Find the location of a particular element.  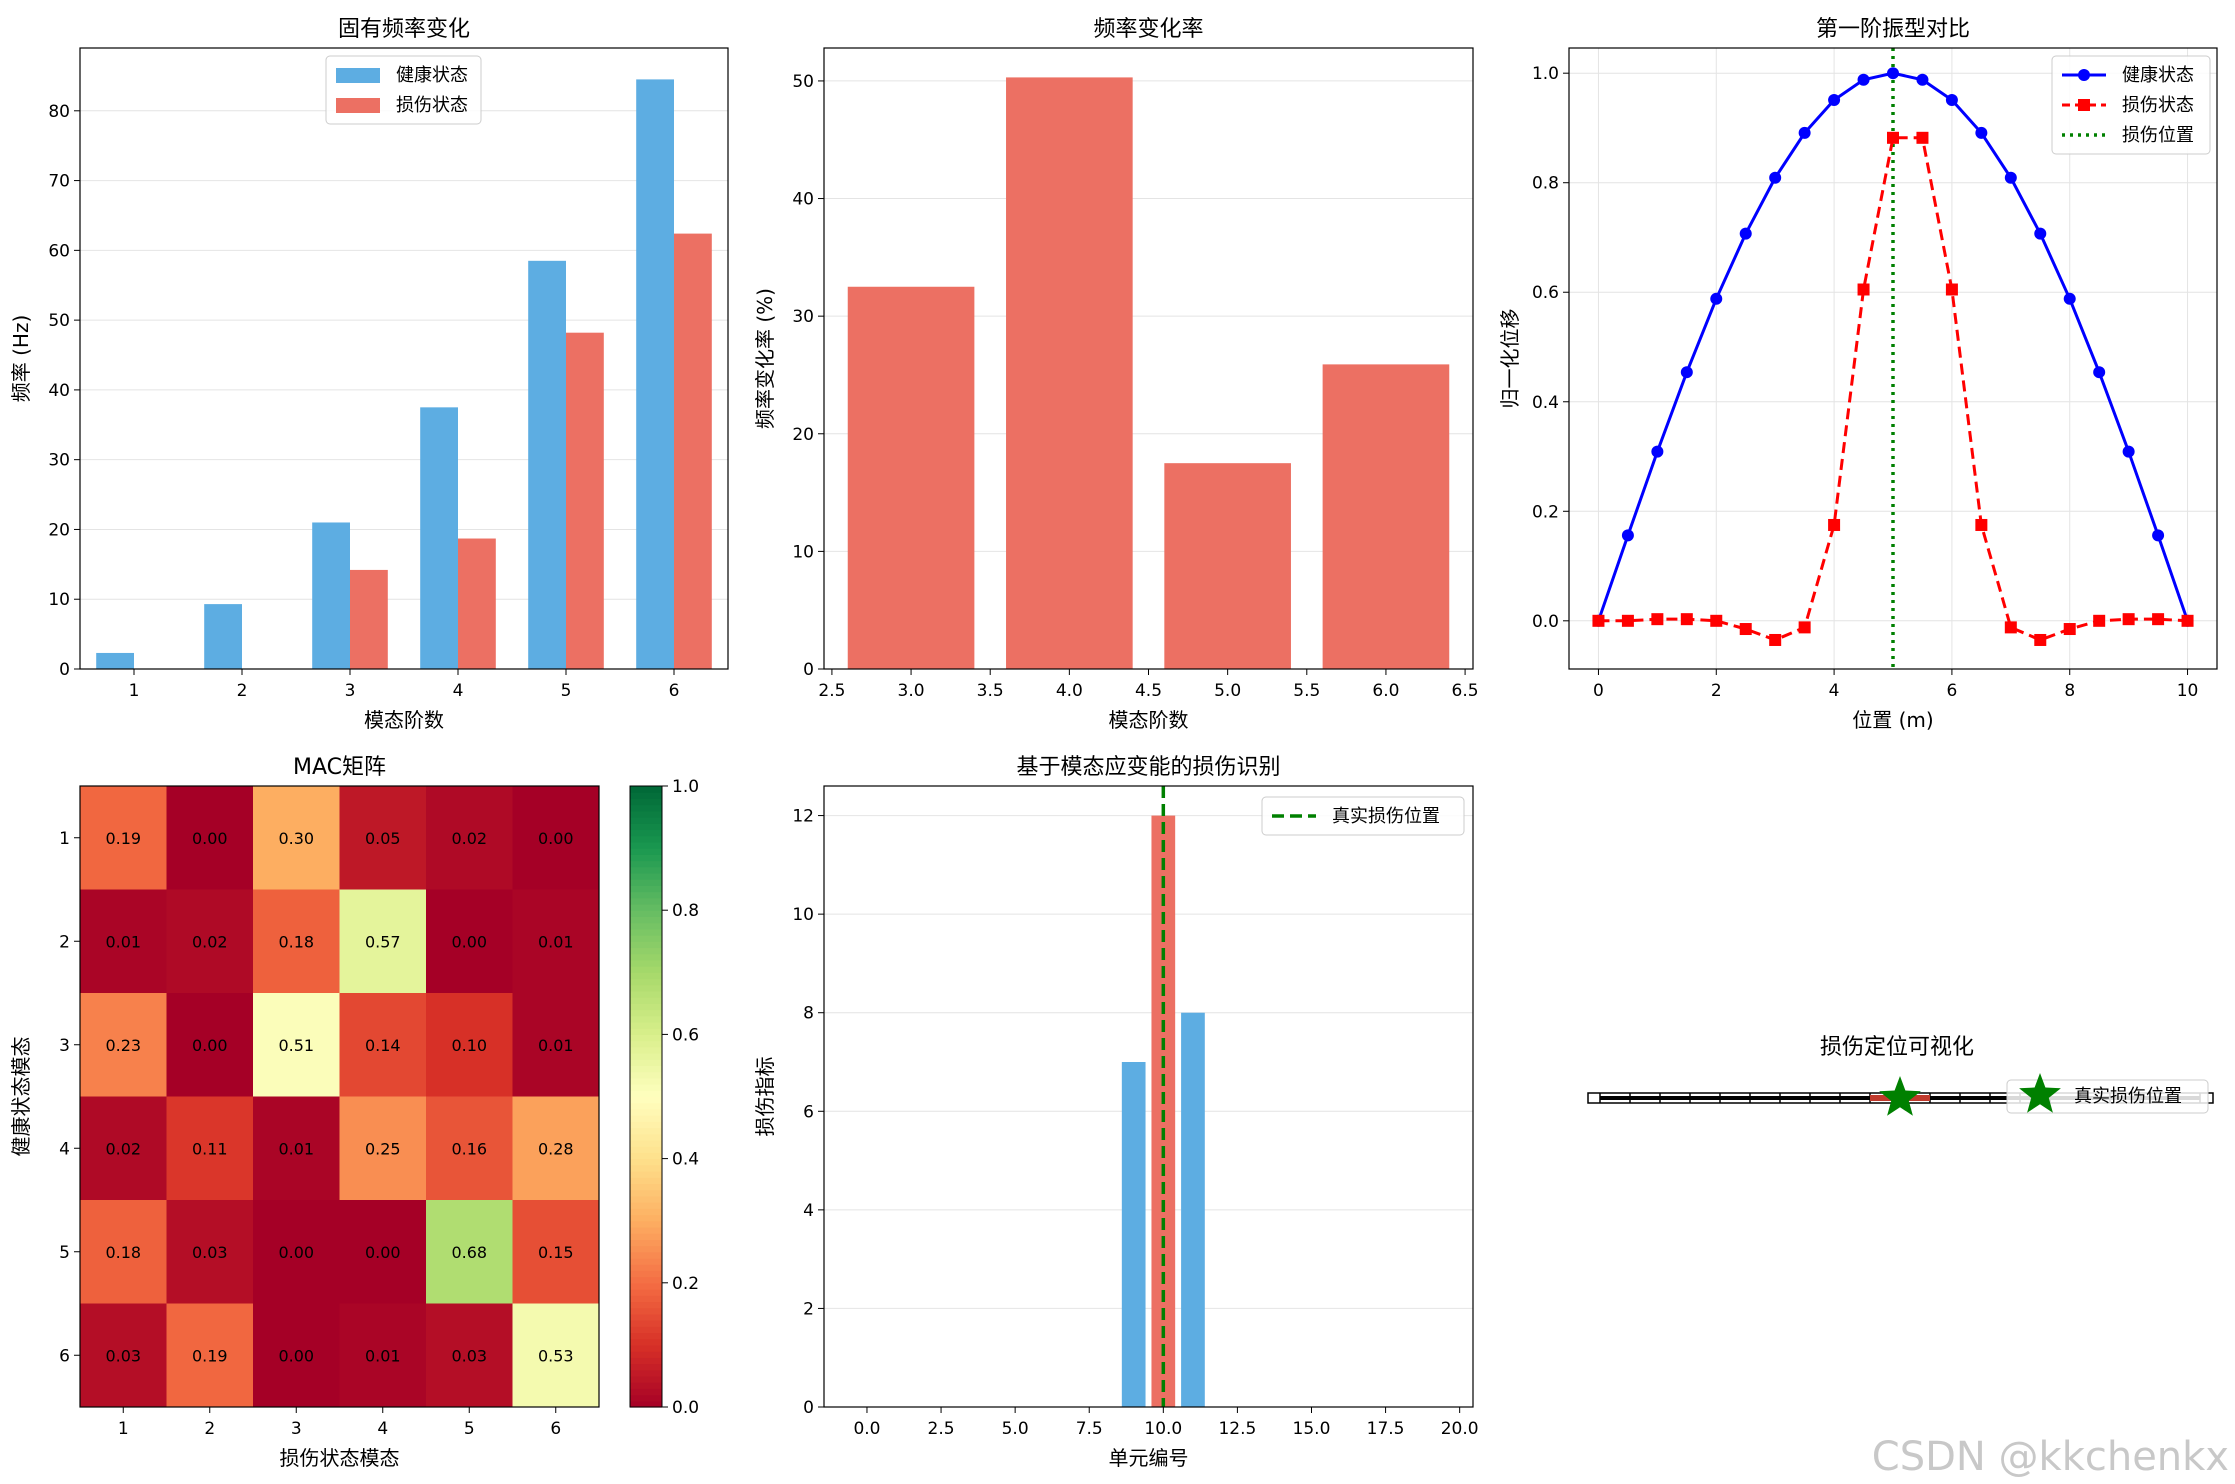

y-tick-label: 50 is located at coordinates (59, 321).